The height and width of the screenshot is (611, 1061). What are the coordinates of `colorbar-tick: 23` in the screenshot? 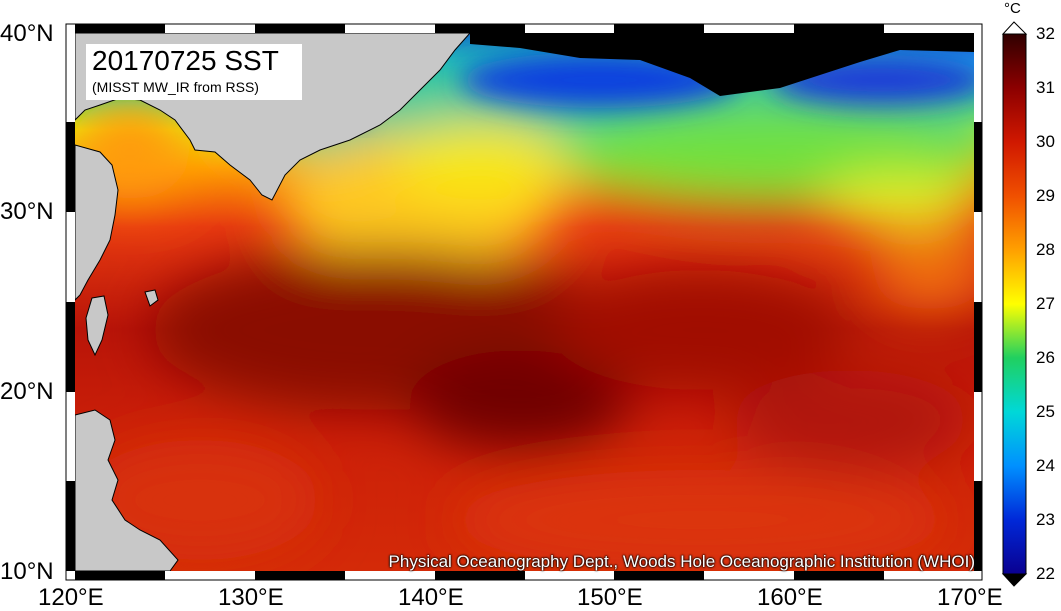 It's located at (1045, 519).